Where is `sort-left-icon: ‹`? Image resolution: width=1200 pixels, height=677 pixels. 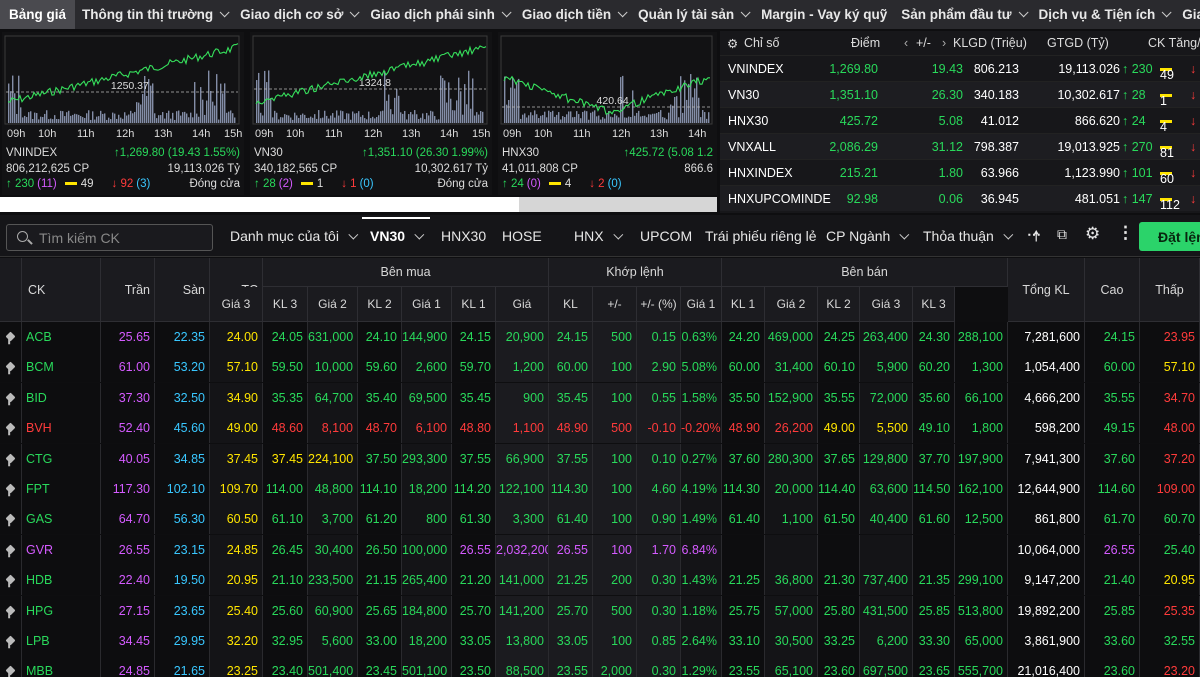
sort-left-icon: ‹ is located at coordinates (906, 43).